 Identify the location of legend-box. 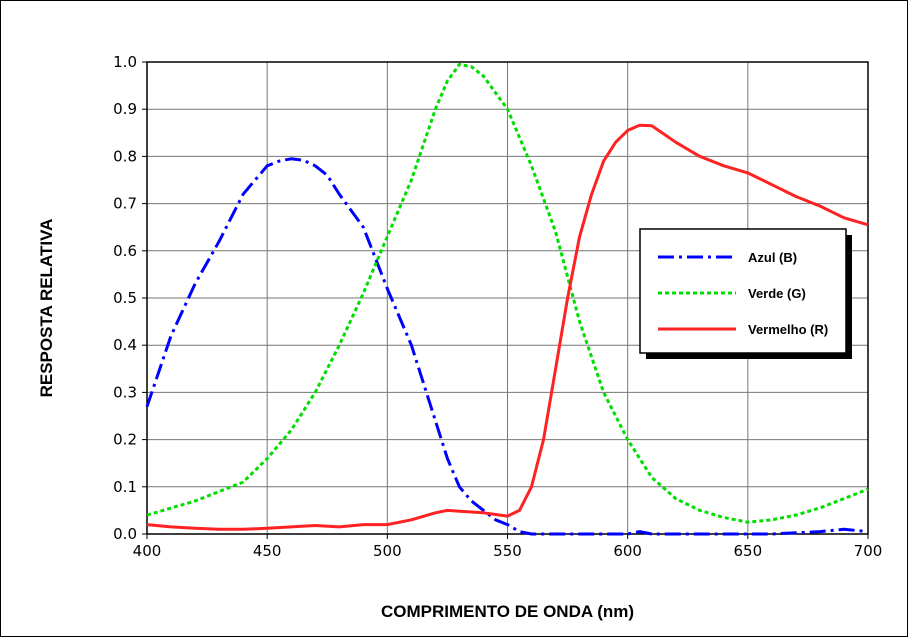
(743, 291).